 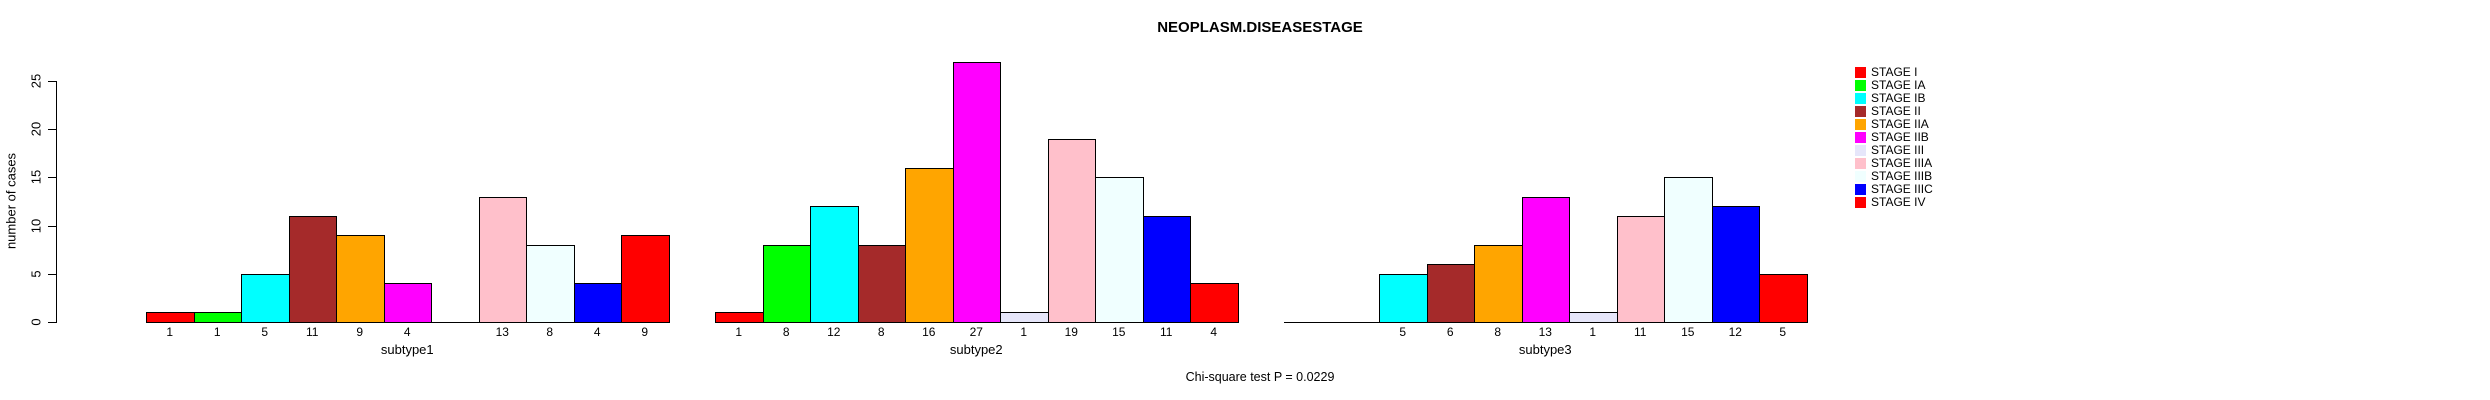 What do you see at coordinates (36, 225) in the screenshot?
I see `y-tick-label: 10` at bounding box center [36, 225].